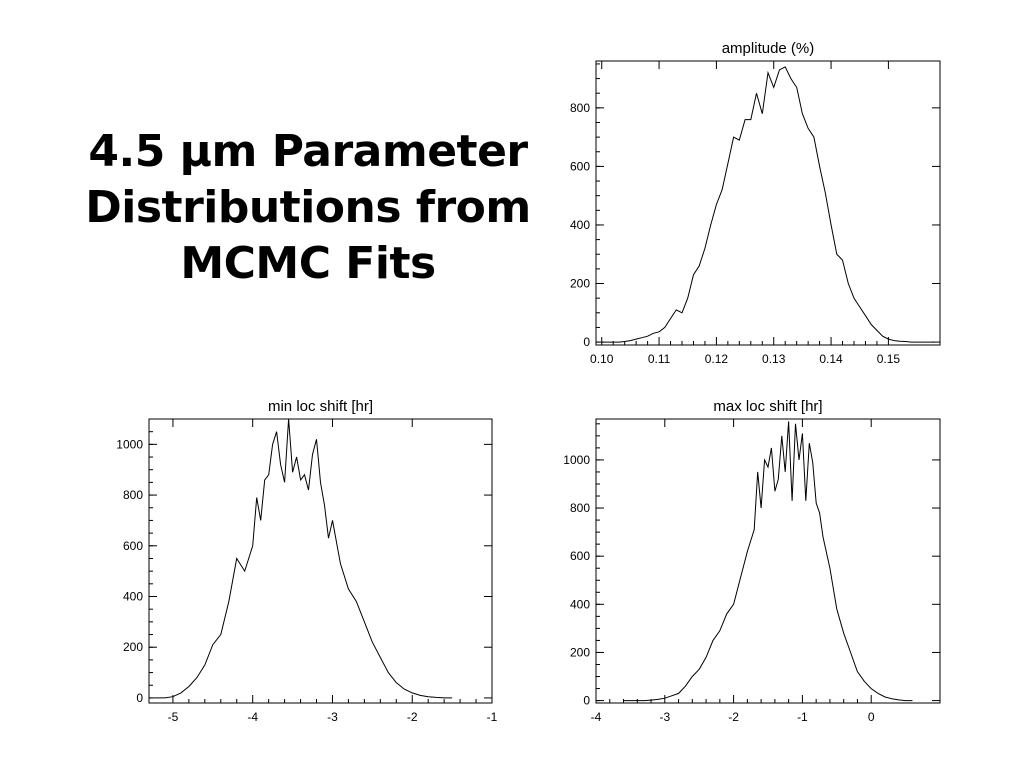 The height and width of the screenshot is (768, 1024). What do you see at coordinates (717, 359) in the screenshot?
I see `chart-0-xtick-label: 0.12` at bounding box center [717, 359].